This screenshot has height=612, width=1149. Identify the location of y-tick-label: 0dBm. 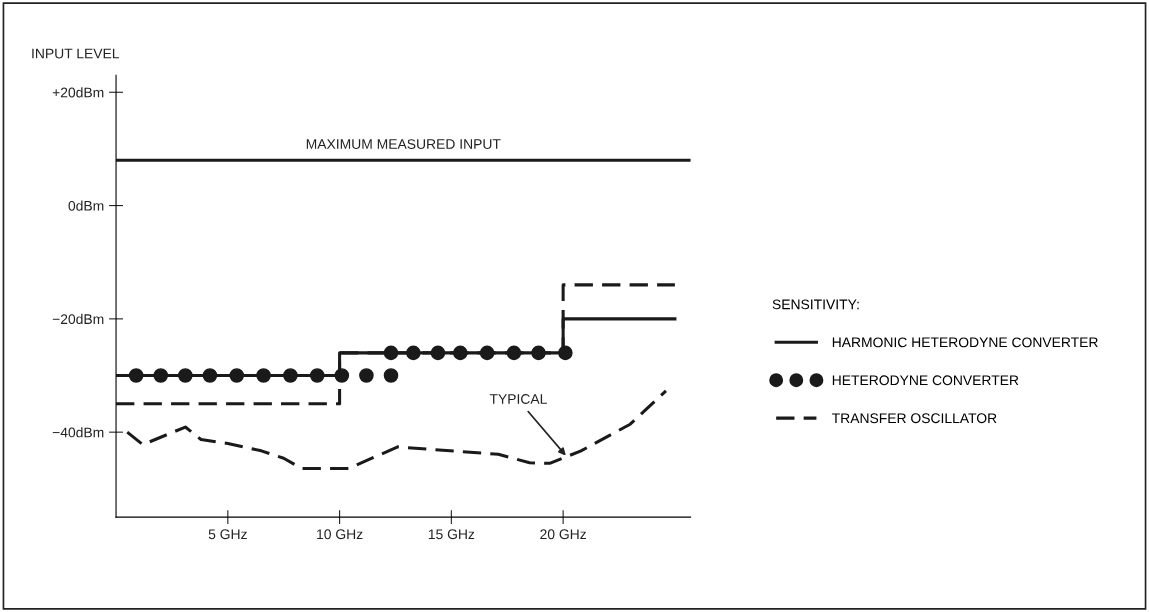
(86, 205).